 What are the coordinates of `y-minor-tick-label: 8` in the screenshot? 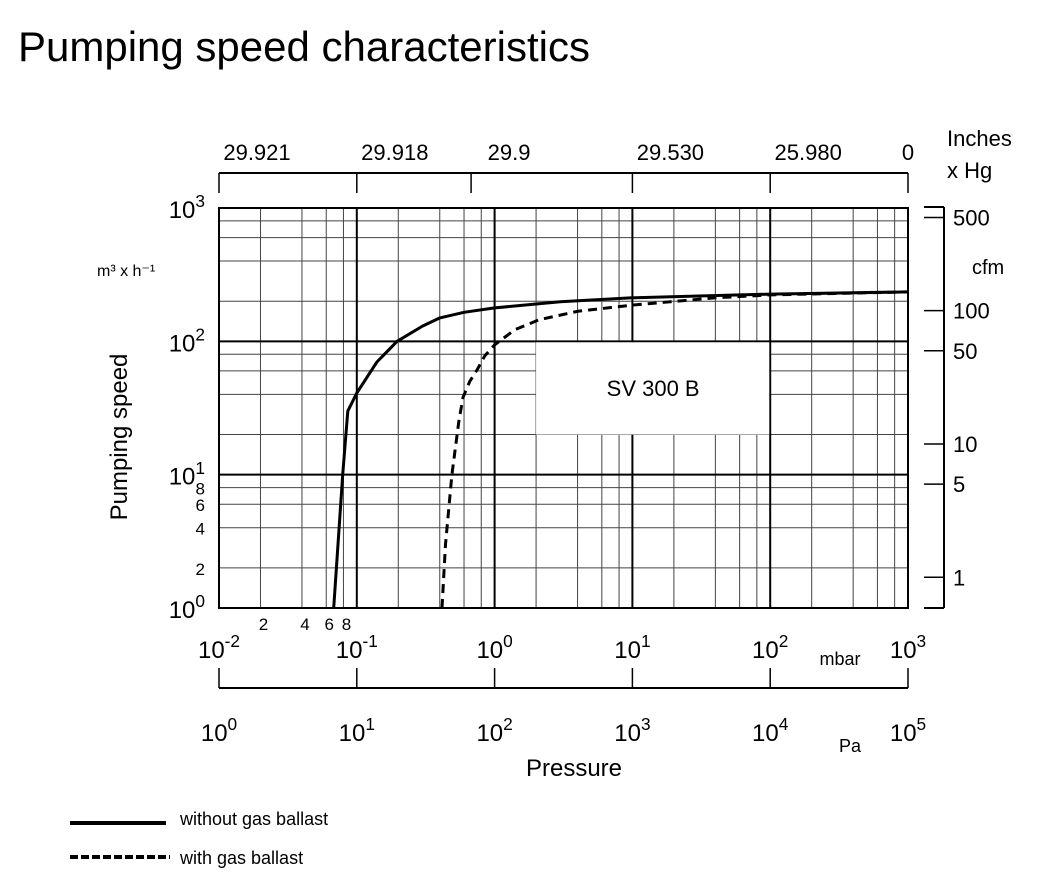 It's located at (200, 489).